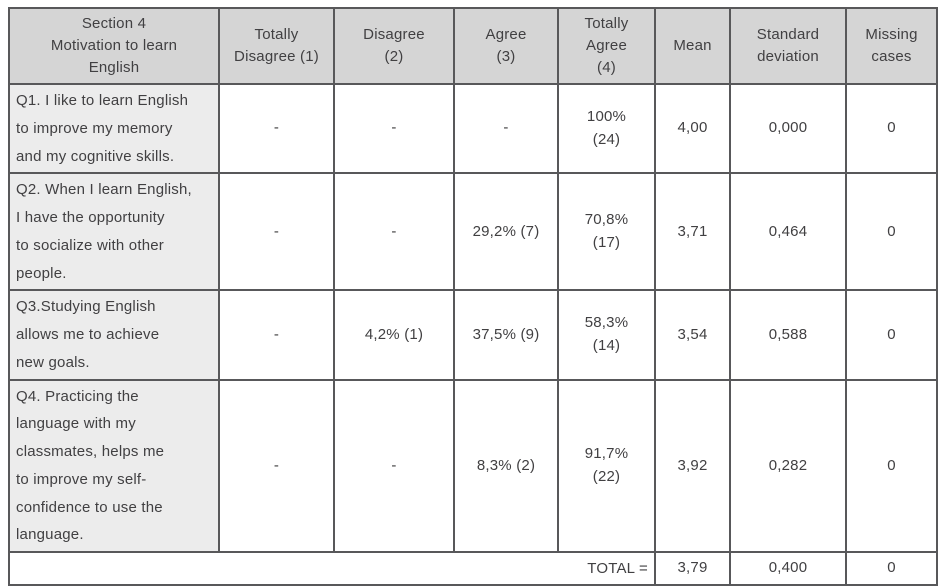 The width and height of the screenshot is (941, 586). I want to click on totally-agree-cell: 58,3% (14), so click(606, 335).